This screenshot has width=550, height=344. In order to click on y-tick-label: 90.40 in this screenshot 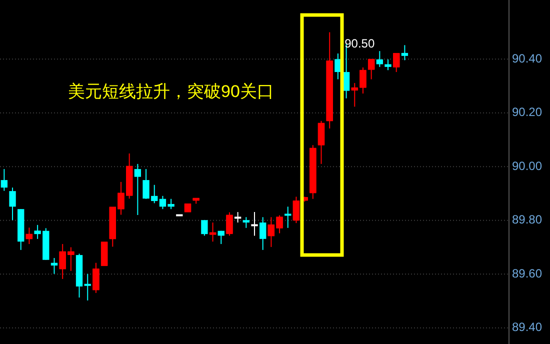, I will do `click(527, 58)`.